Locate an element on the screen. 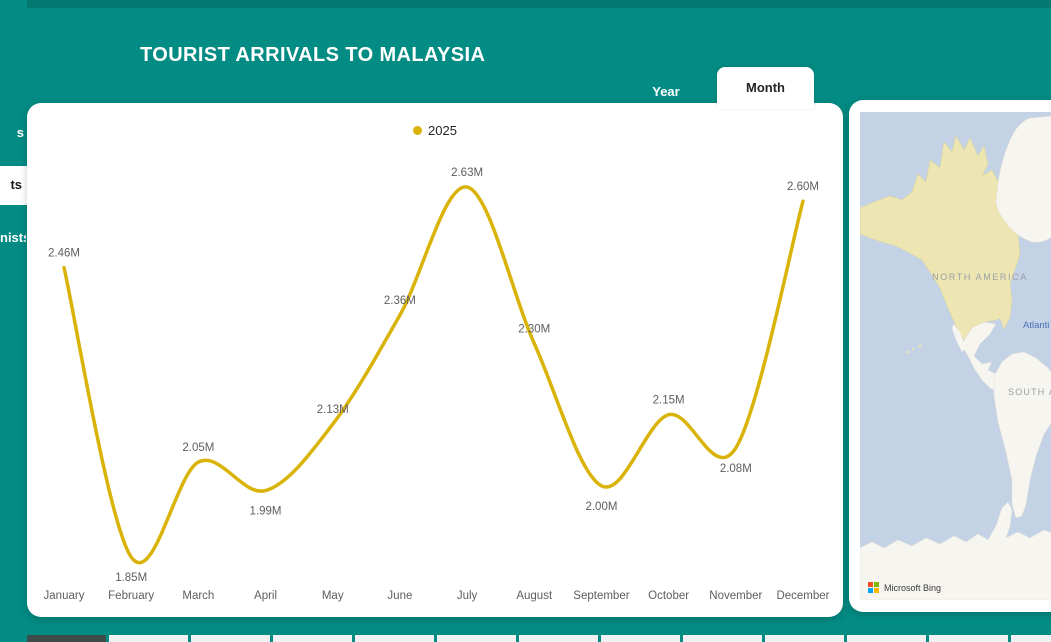 The image size is (1051, 642). map-label-south-america: SOUTH A is located at coordinates (1029, 392).